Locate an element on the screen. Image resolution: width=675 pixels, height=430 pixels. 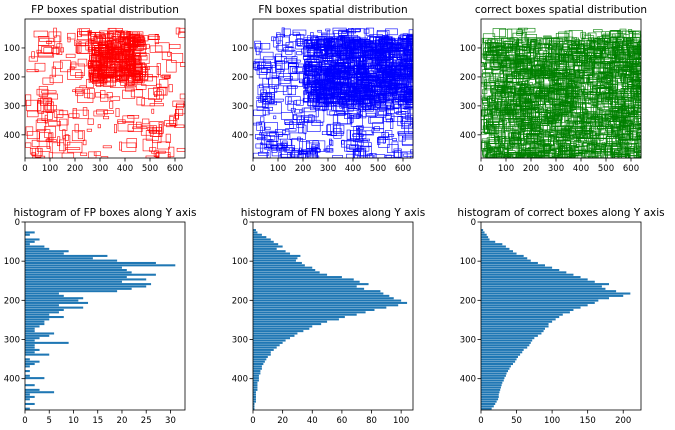
x-tick-label: 40 is located at coordinates (312, 421).